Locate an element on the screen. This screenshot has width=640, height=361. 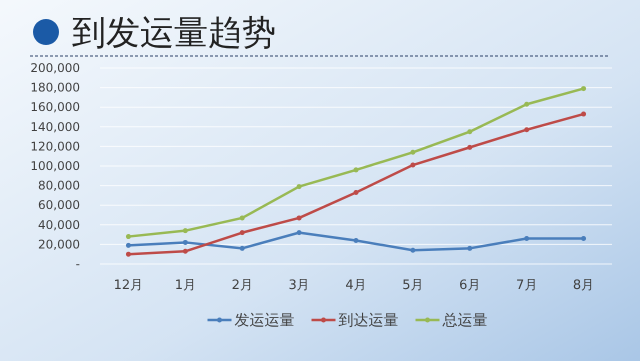
x-tick-label: 5月 is located at coordinates (413, 285).